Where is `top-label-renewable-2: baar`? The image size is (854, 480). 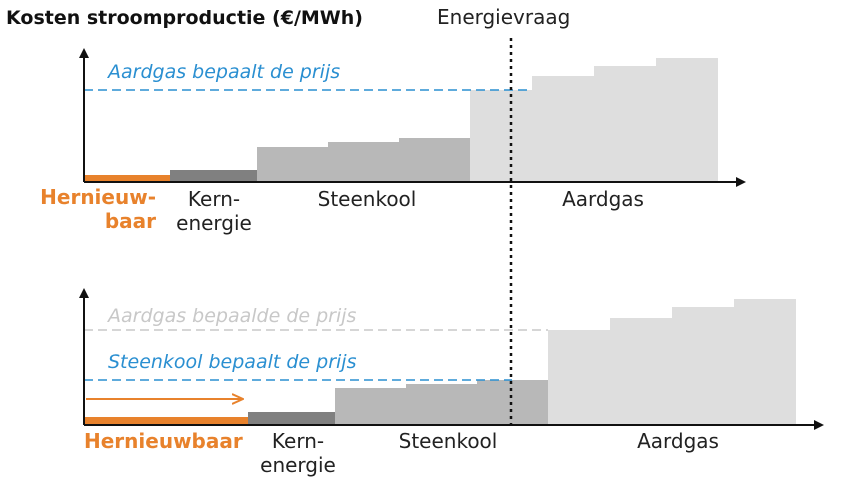 top-label-renewable-2: baar is located at coordinates (130, 221).